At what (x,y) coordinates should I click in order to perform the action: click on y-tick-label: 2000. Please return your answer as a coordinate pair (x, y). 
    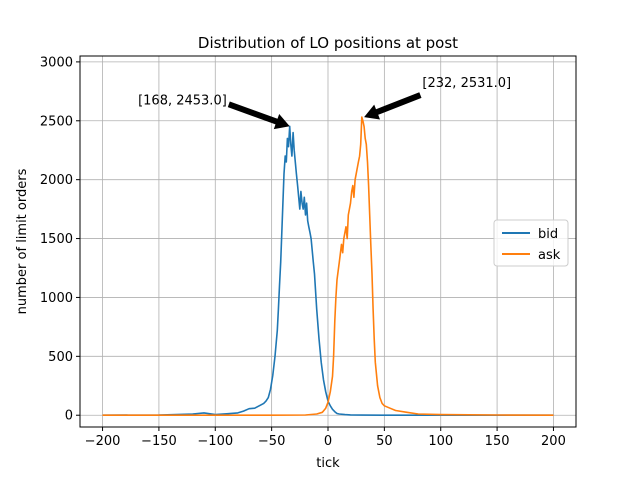
    Looking at the image, I should click on (56, 180).